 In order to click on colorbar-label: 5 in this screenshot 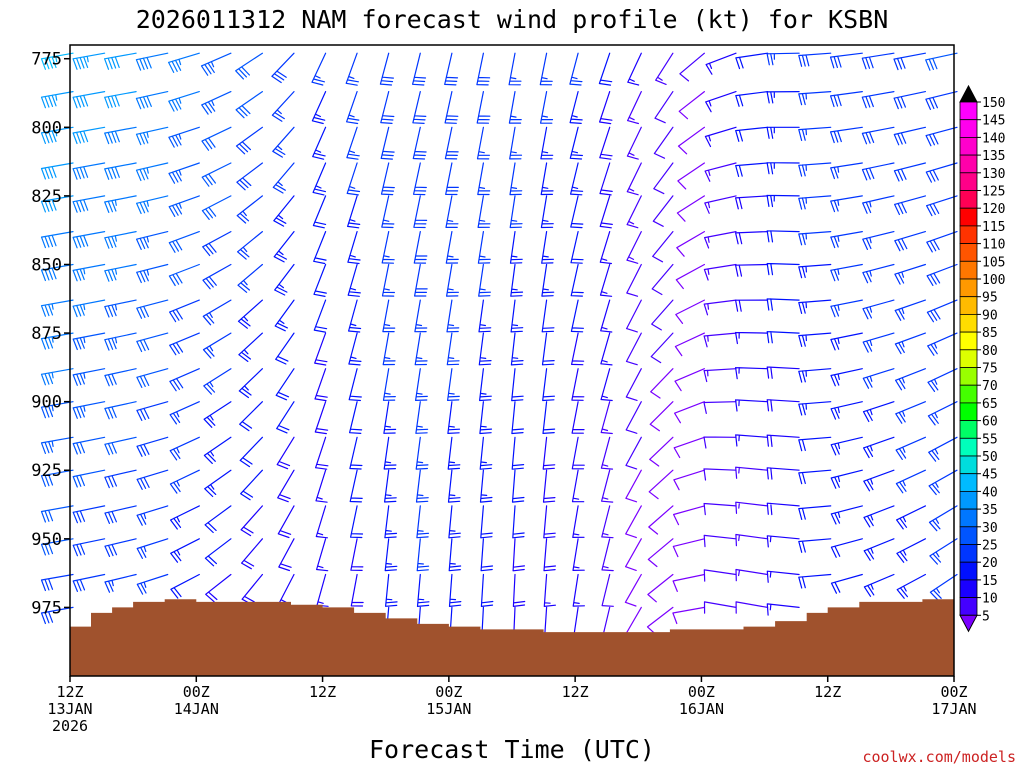, I will do `click(986, 616)`.